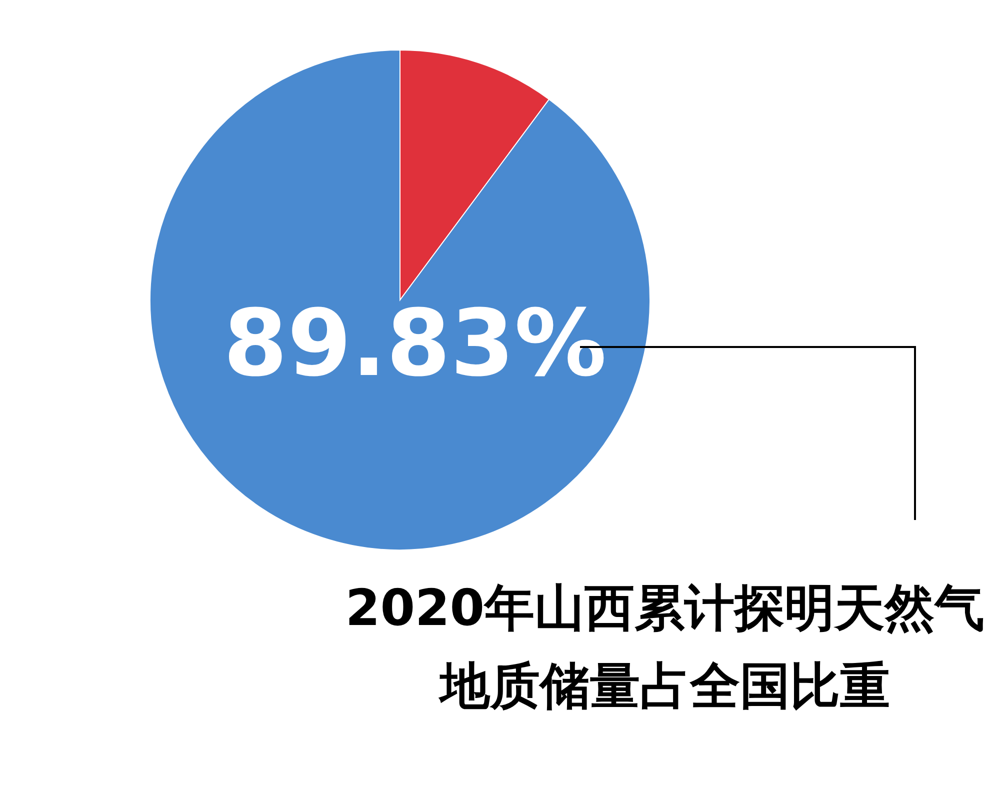 Image resolution: width=1000 pixels, height=798 pixels. I want to click on slice-label: 2020年山西累计探明天然气地质储量占全国比重, so click(665, 647).